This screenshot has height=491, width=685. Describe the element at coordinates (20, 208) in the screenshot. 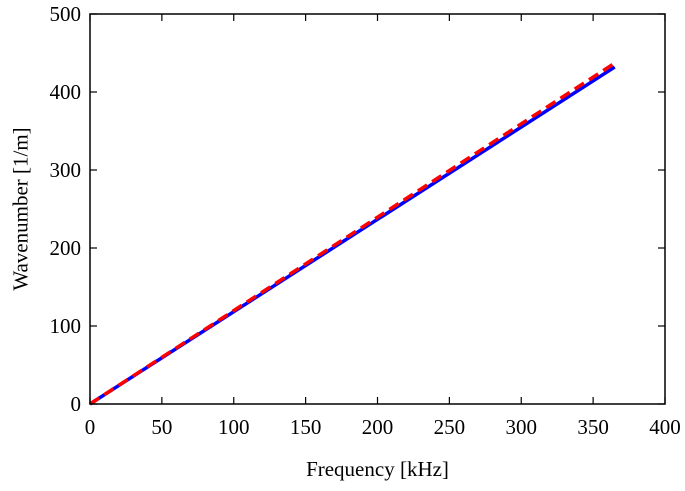

I see `y-axis-label: Wavenumber [1/m]` at that location.